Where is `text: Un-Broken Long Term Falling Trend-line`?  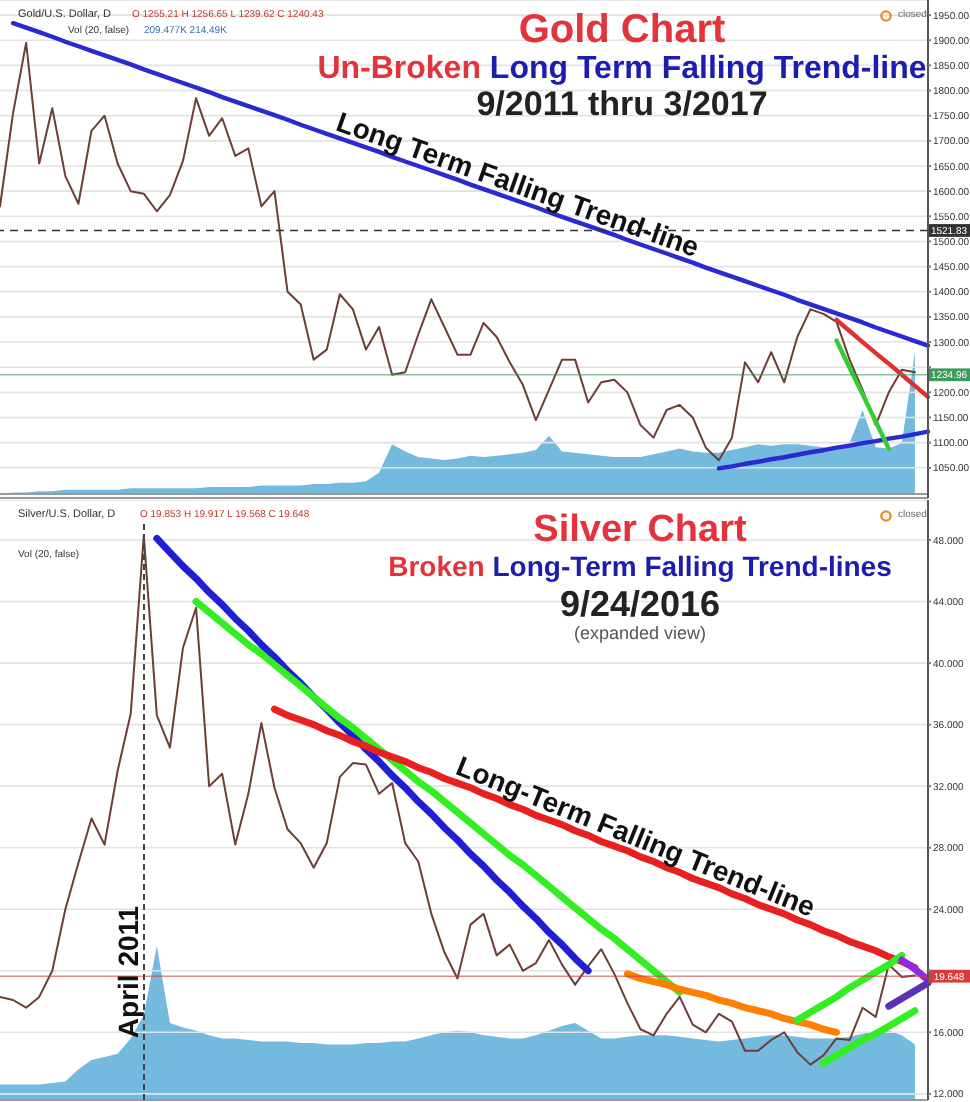
text: Un-Broken Long Term Falling Trend-line is located at coordinates (622, 69).